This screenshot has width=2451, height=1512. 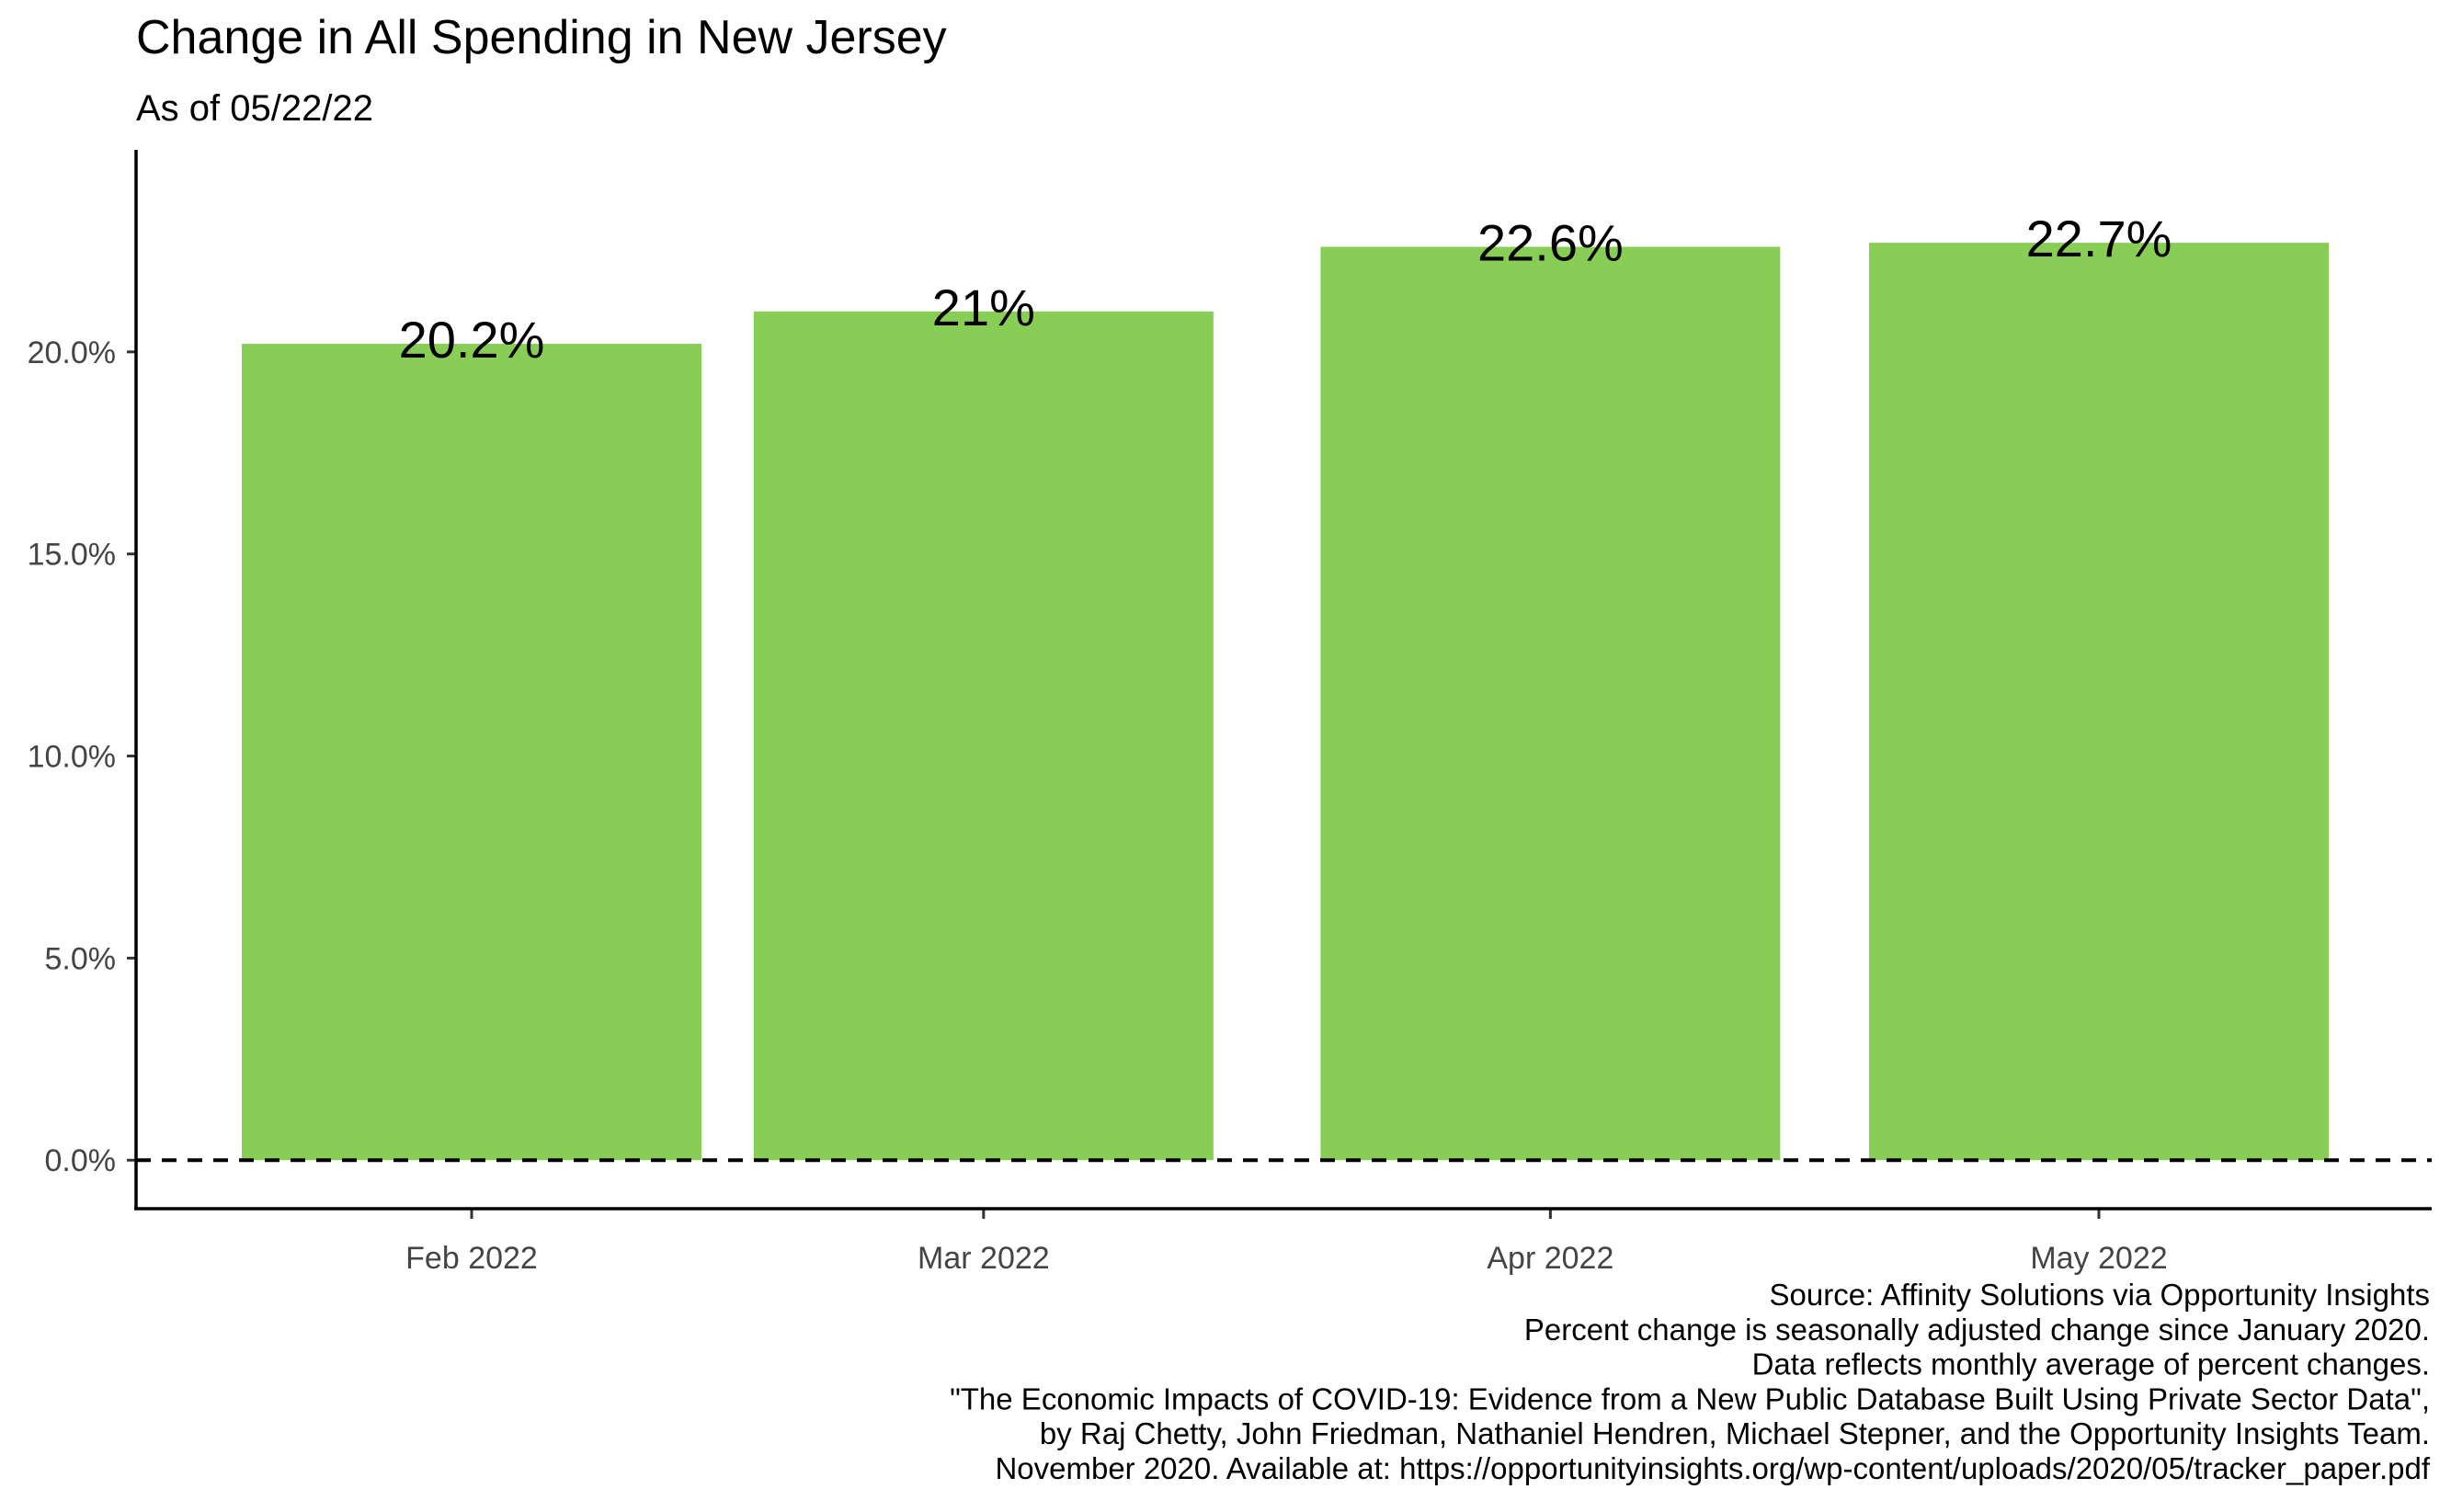 I want to click on x-tick-label: Mar 2022, so click(x=984, y=1258).